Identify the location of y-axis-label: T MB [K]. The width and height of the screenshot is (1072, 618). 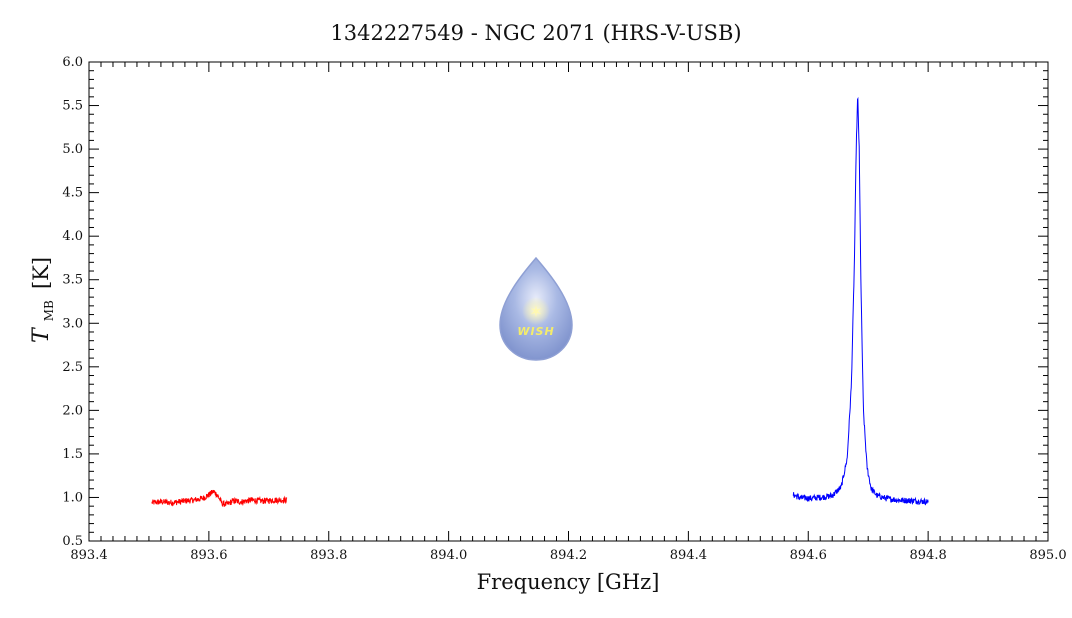
(43, 300).